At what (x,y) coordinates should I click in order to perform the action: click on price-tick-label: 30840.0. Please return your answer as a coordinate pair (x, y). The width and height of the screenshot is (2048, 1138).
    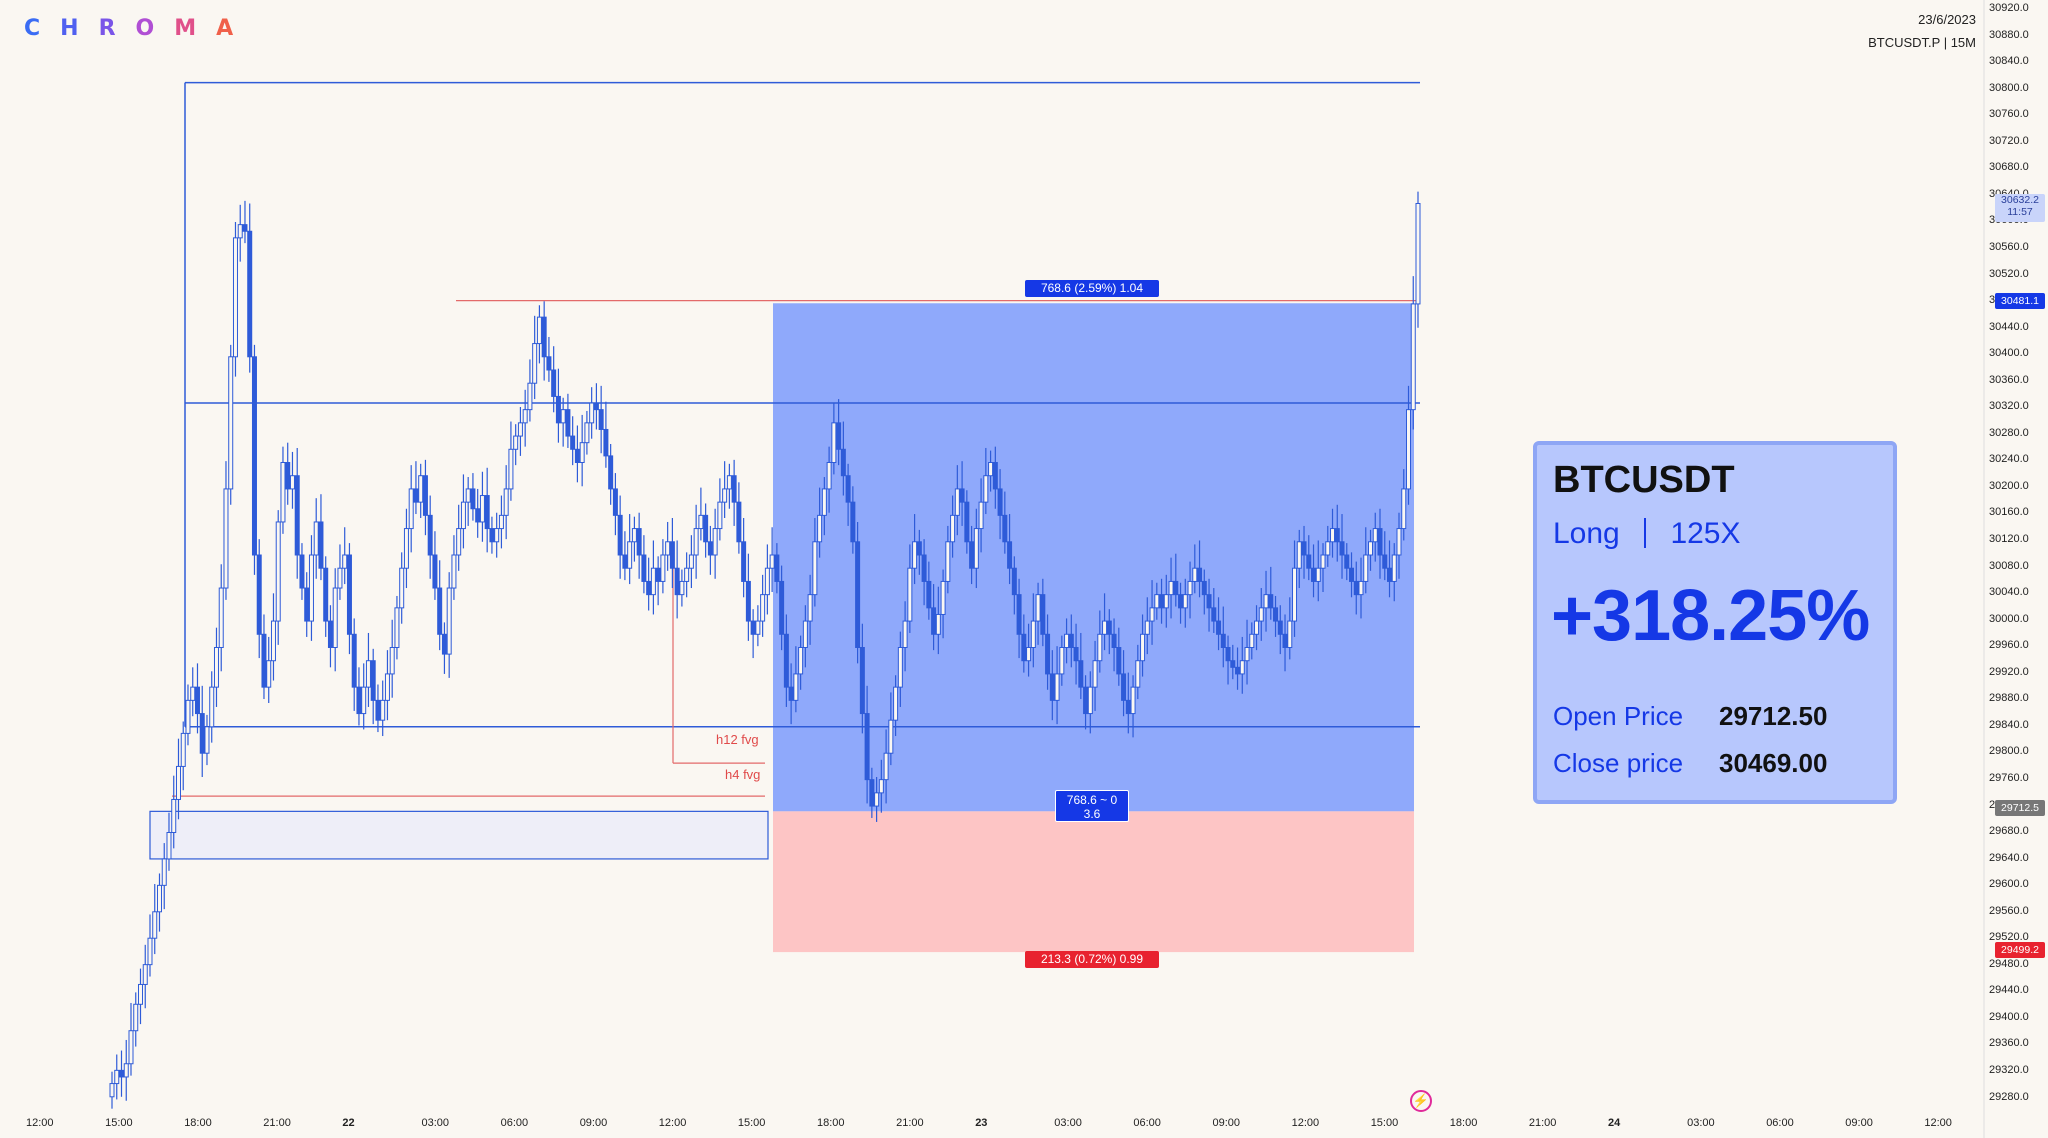
    Looking at the image, I should click on (2009, 61).